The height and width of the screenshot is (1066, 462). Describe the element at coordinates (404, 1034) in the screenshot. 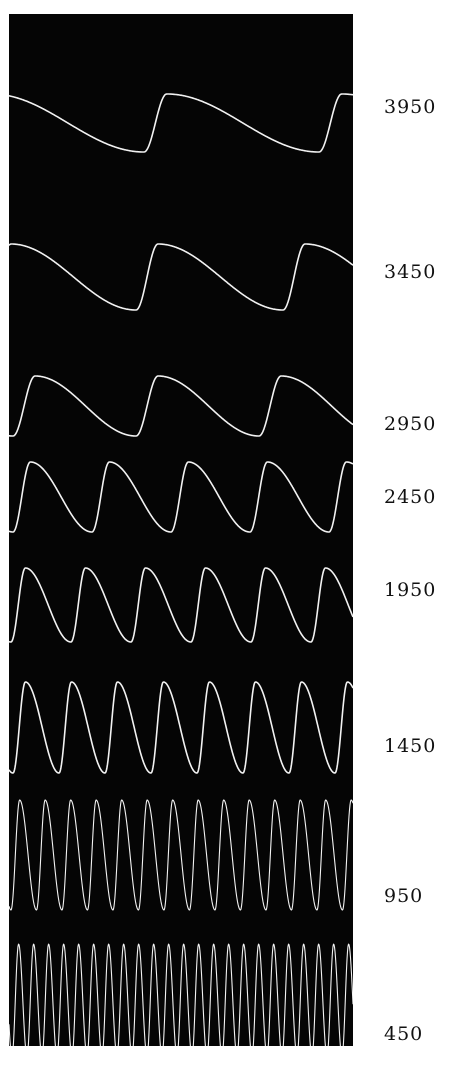

I see `trace-label-450: 450` at that location.